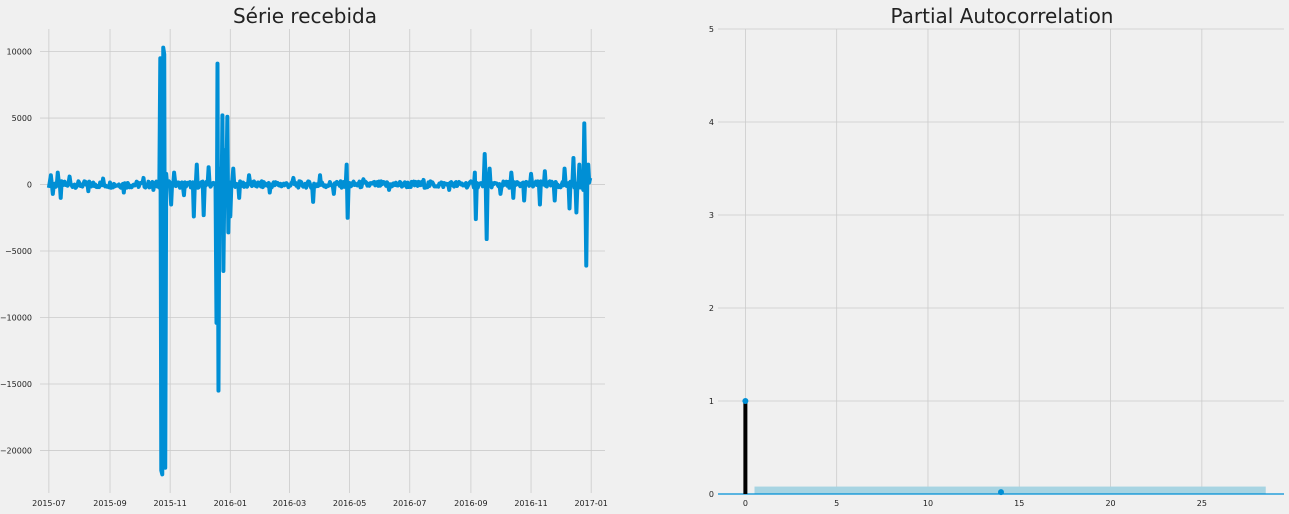  Describe the element at coordinates (1202, 503) in the screenshot. I see `right-x-tick-label: 25` at that location.